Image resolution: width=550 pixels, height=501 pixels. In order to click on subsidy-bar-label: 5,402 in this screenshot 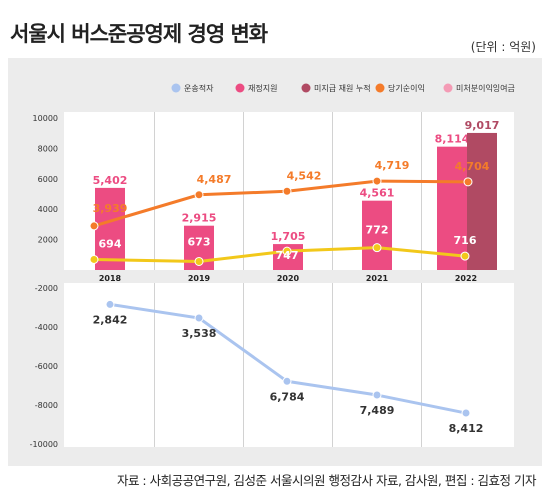, I will do `click(110, 180)`.